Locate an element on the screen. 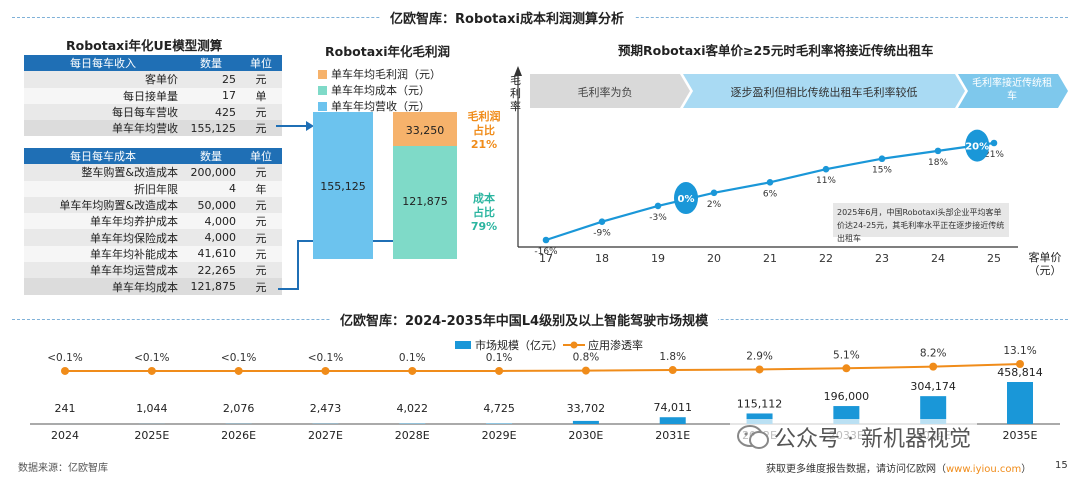  table-row: 单车年均成本 121,875 元 is located at coordinates (153, 286).